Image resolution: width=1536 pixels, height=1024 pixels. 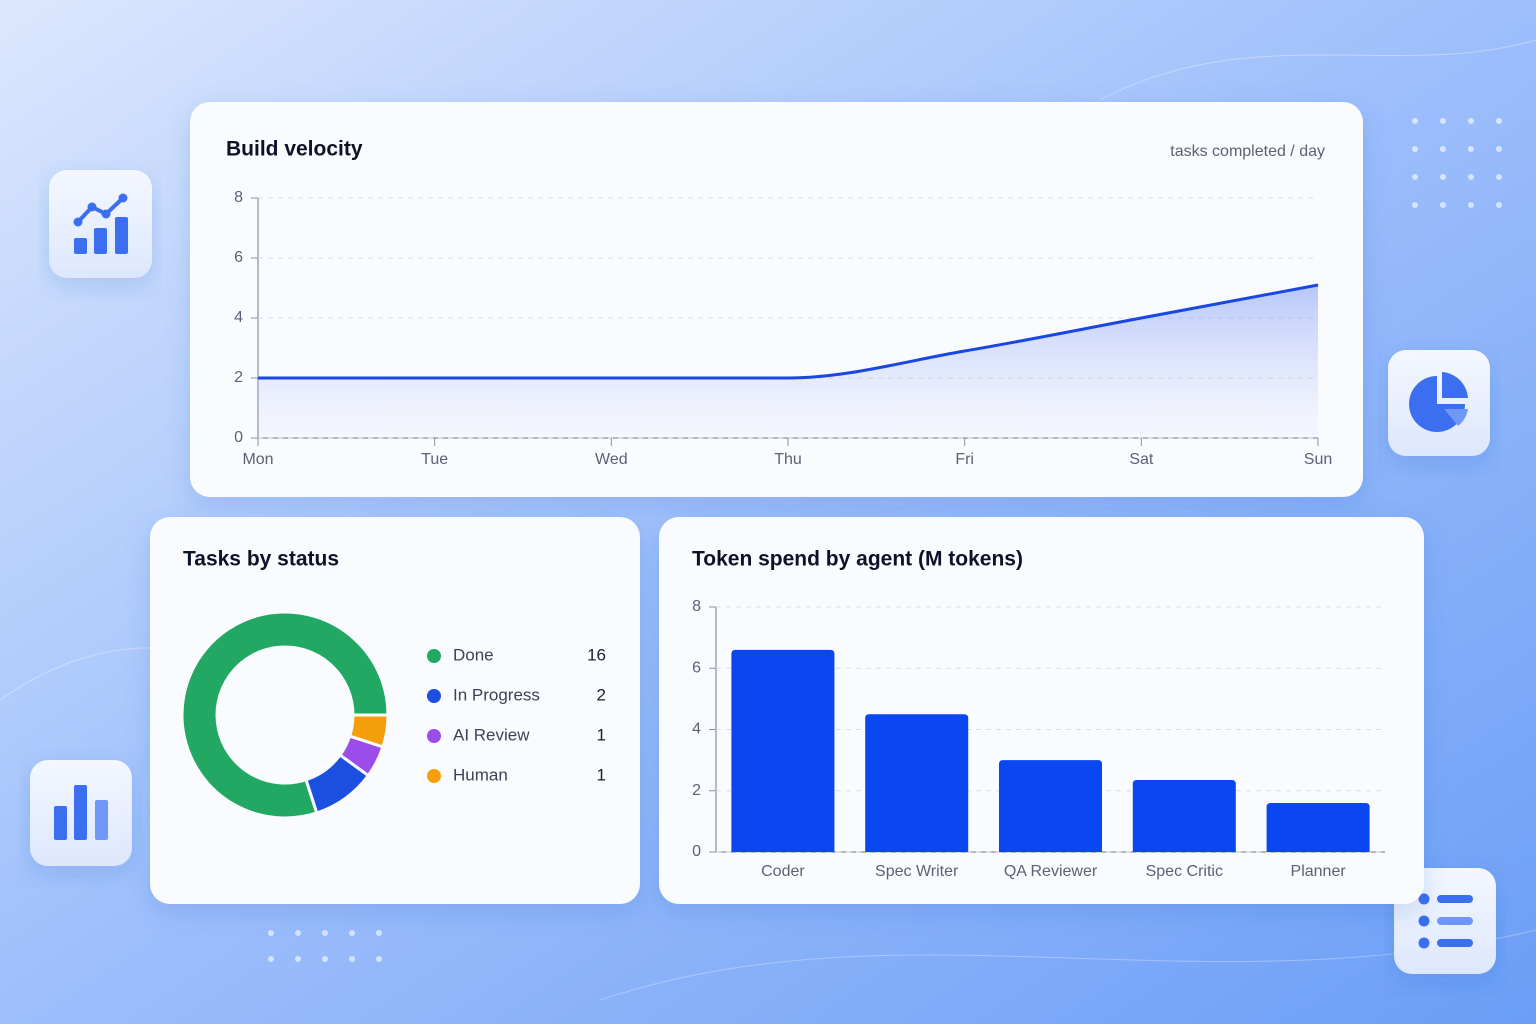 What do you see at coordinates (395, 710) in the screenshot?
I see `card` at bounding box center [395, 710].